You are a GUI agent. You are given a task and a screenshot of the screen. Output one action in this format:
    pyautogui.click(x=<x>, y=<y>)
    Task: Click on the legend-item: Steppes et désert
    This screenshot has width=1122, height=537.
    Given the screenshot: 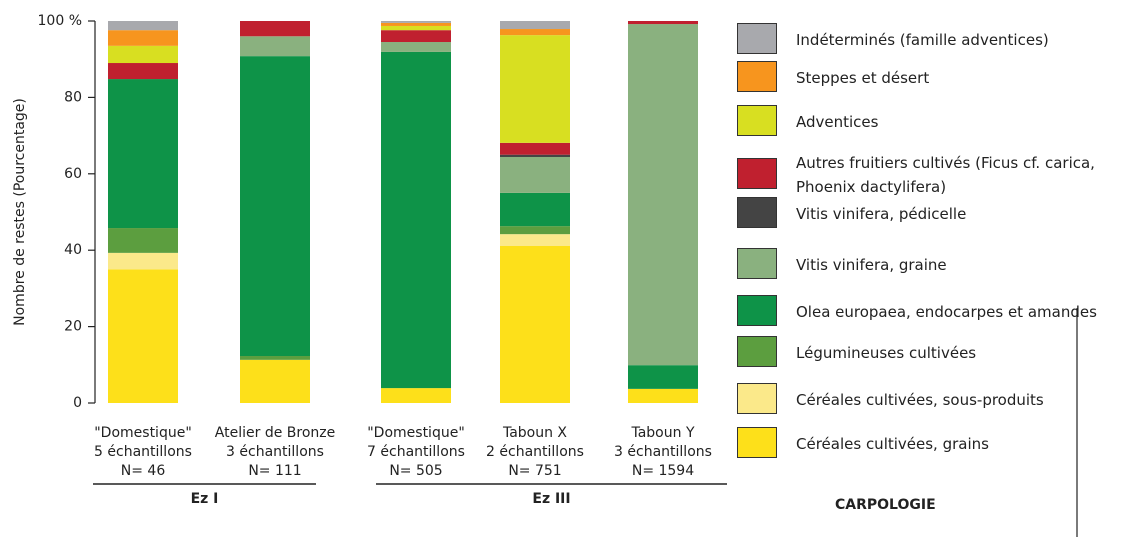 What is the action you would take?
    pyautogui.click(x=927, y=78)
    